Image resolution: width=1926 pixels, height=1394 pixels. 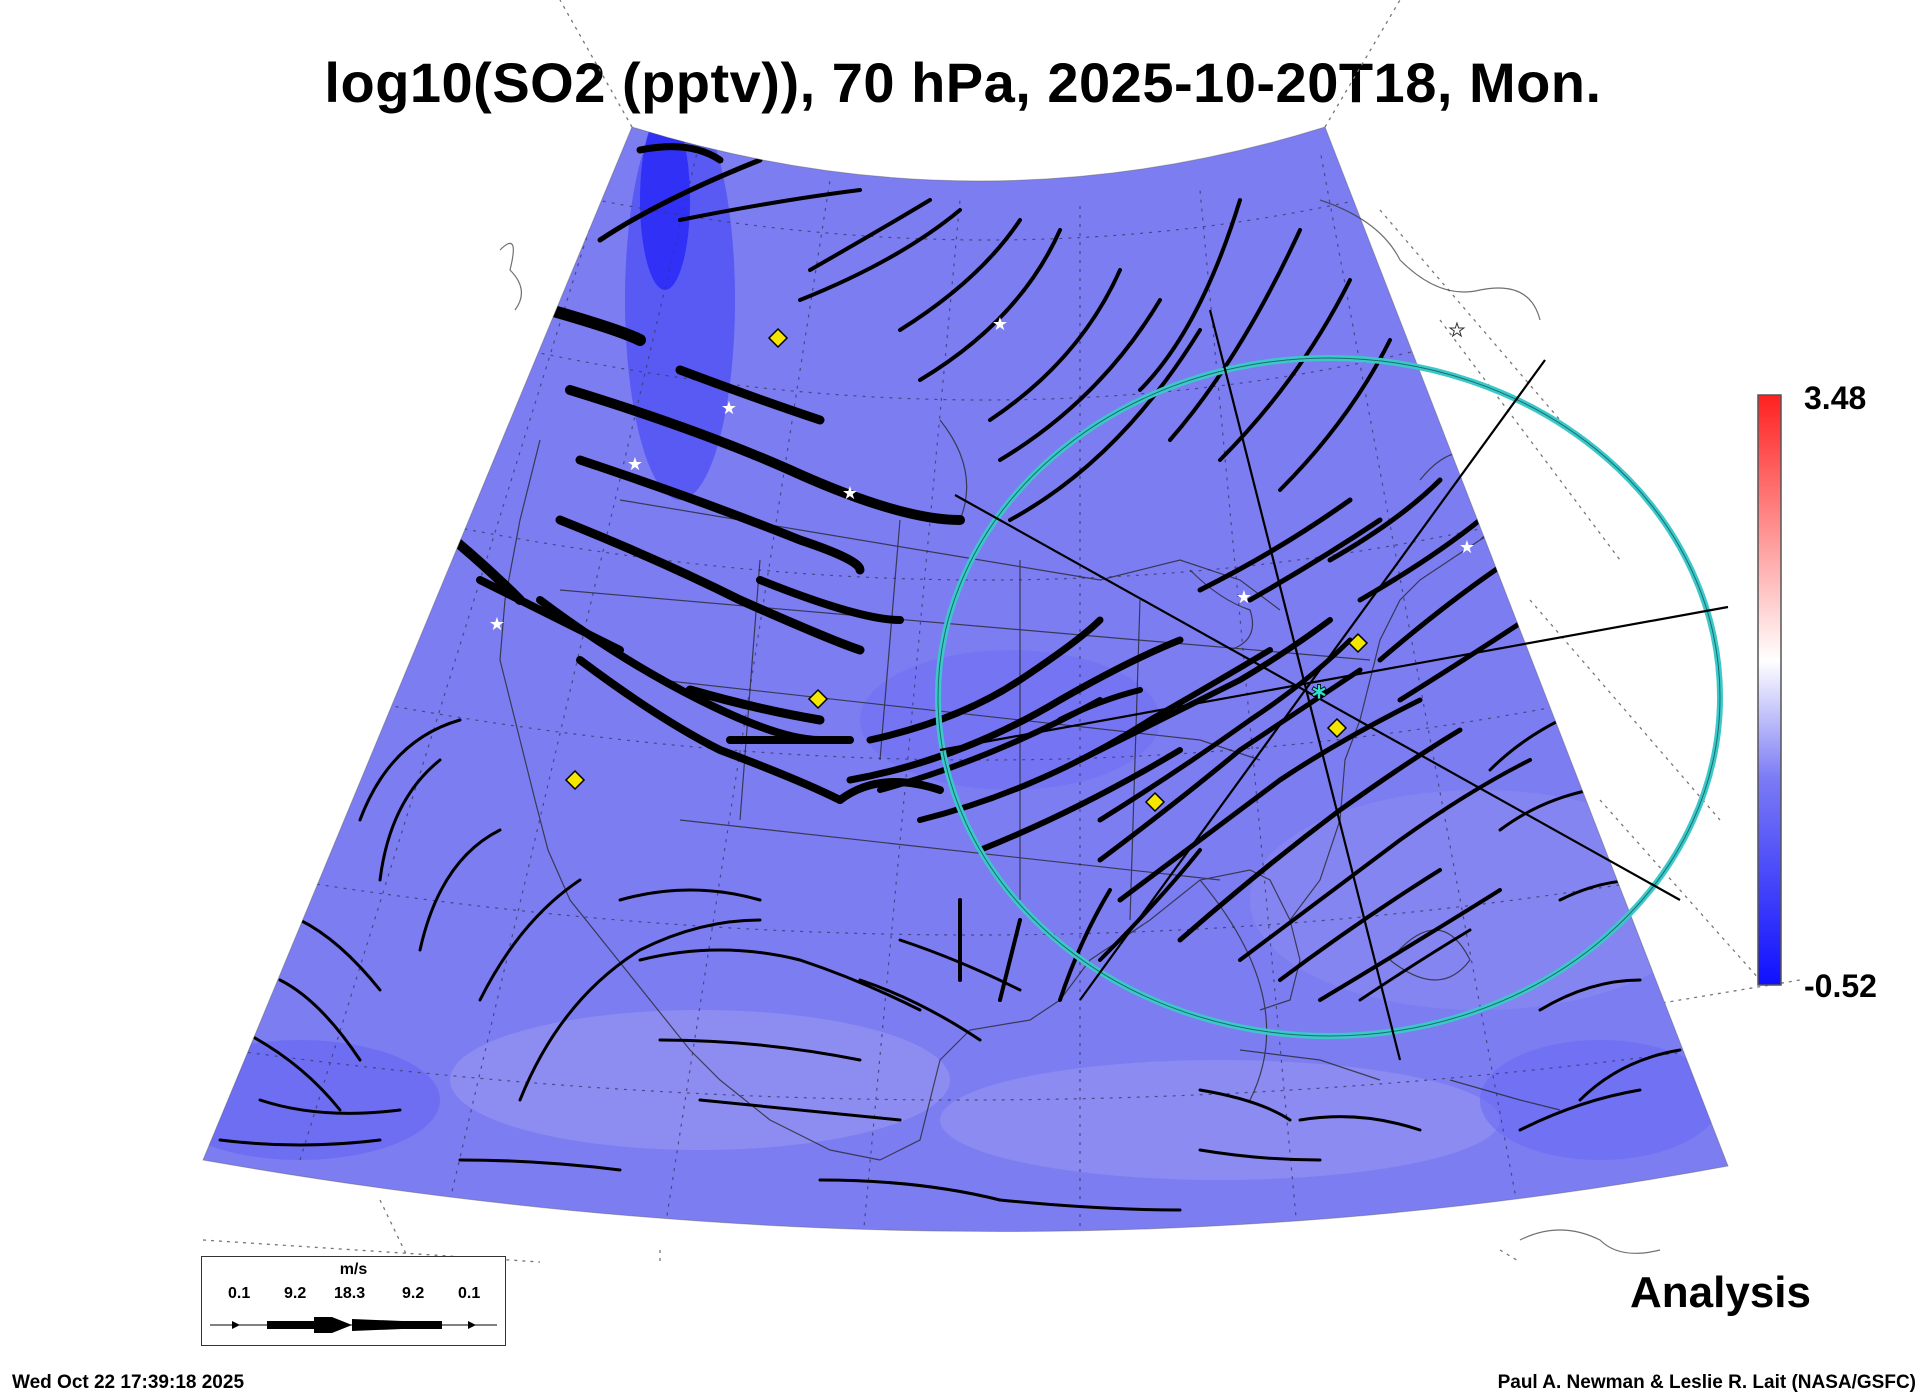 I want to click on colorbar-min-label: -0.52, so click(x=1840, y=986).